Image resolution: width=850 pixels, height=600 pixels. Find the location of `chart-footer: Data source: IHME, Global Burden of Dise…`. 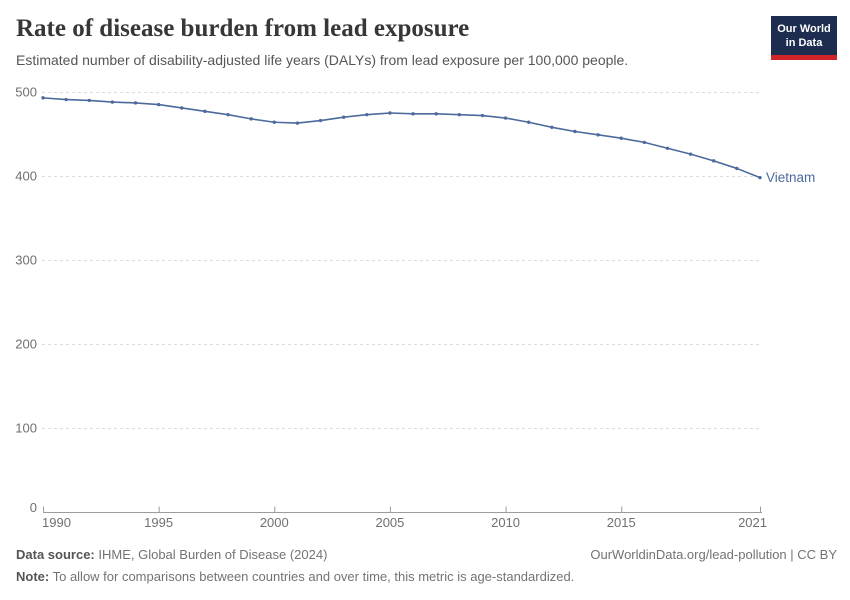

chart-footer: Data source: IHME, Global Burden of Dise… is located at coordinates (426, 565).